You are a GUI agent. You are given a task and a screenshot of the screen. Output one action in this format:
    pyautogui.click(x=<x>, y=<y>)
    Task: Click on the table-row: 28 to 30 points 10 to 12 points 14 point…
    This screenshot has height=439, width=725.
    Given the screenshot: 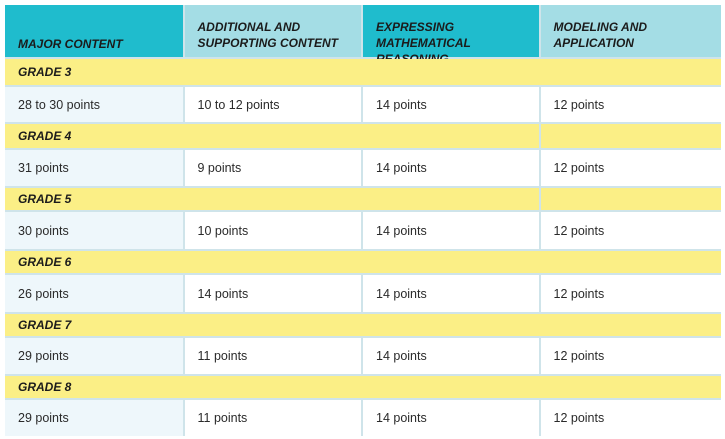 What is the action you would take?
    pyautogui.click(x=363, y=104)
    